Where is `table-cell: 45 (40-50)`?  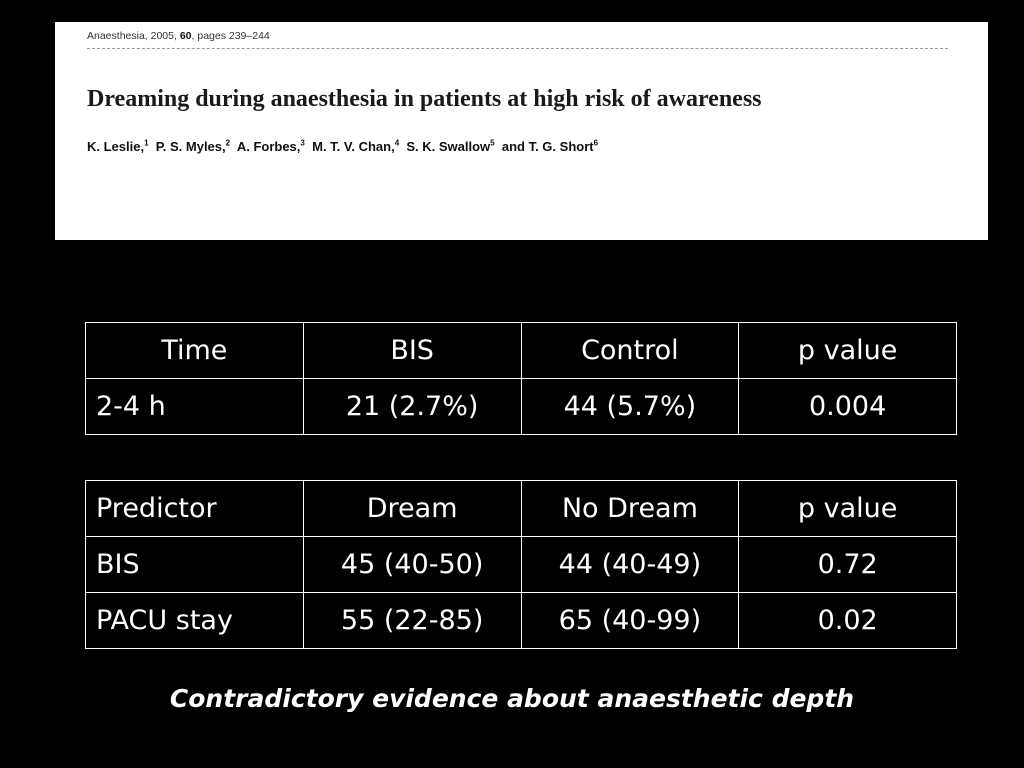 table-cell: 45 (40-50) is located at coordinates (412, 564).